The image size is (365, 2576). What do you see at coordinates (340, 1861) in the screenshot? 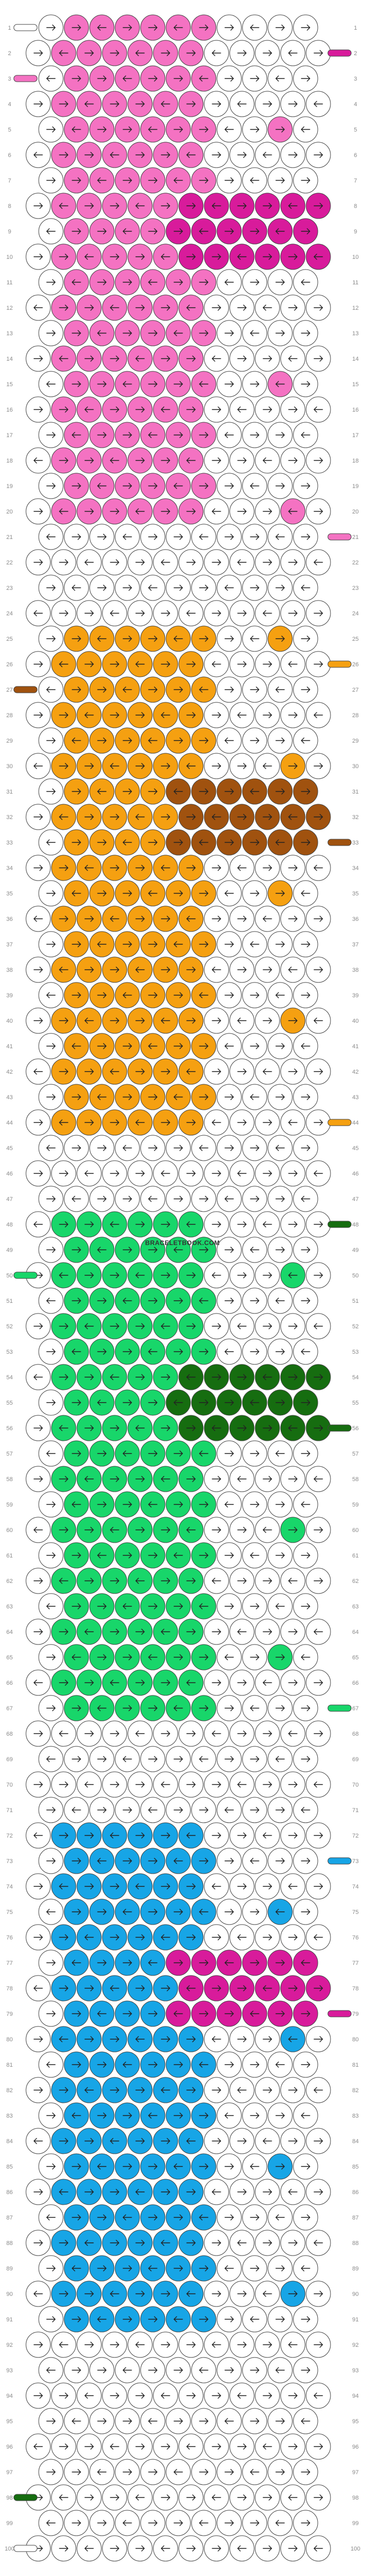
I see `strand-marker-right` at bounding box center [340, 1861].